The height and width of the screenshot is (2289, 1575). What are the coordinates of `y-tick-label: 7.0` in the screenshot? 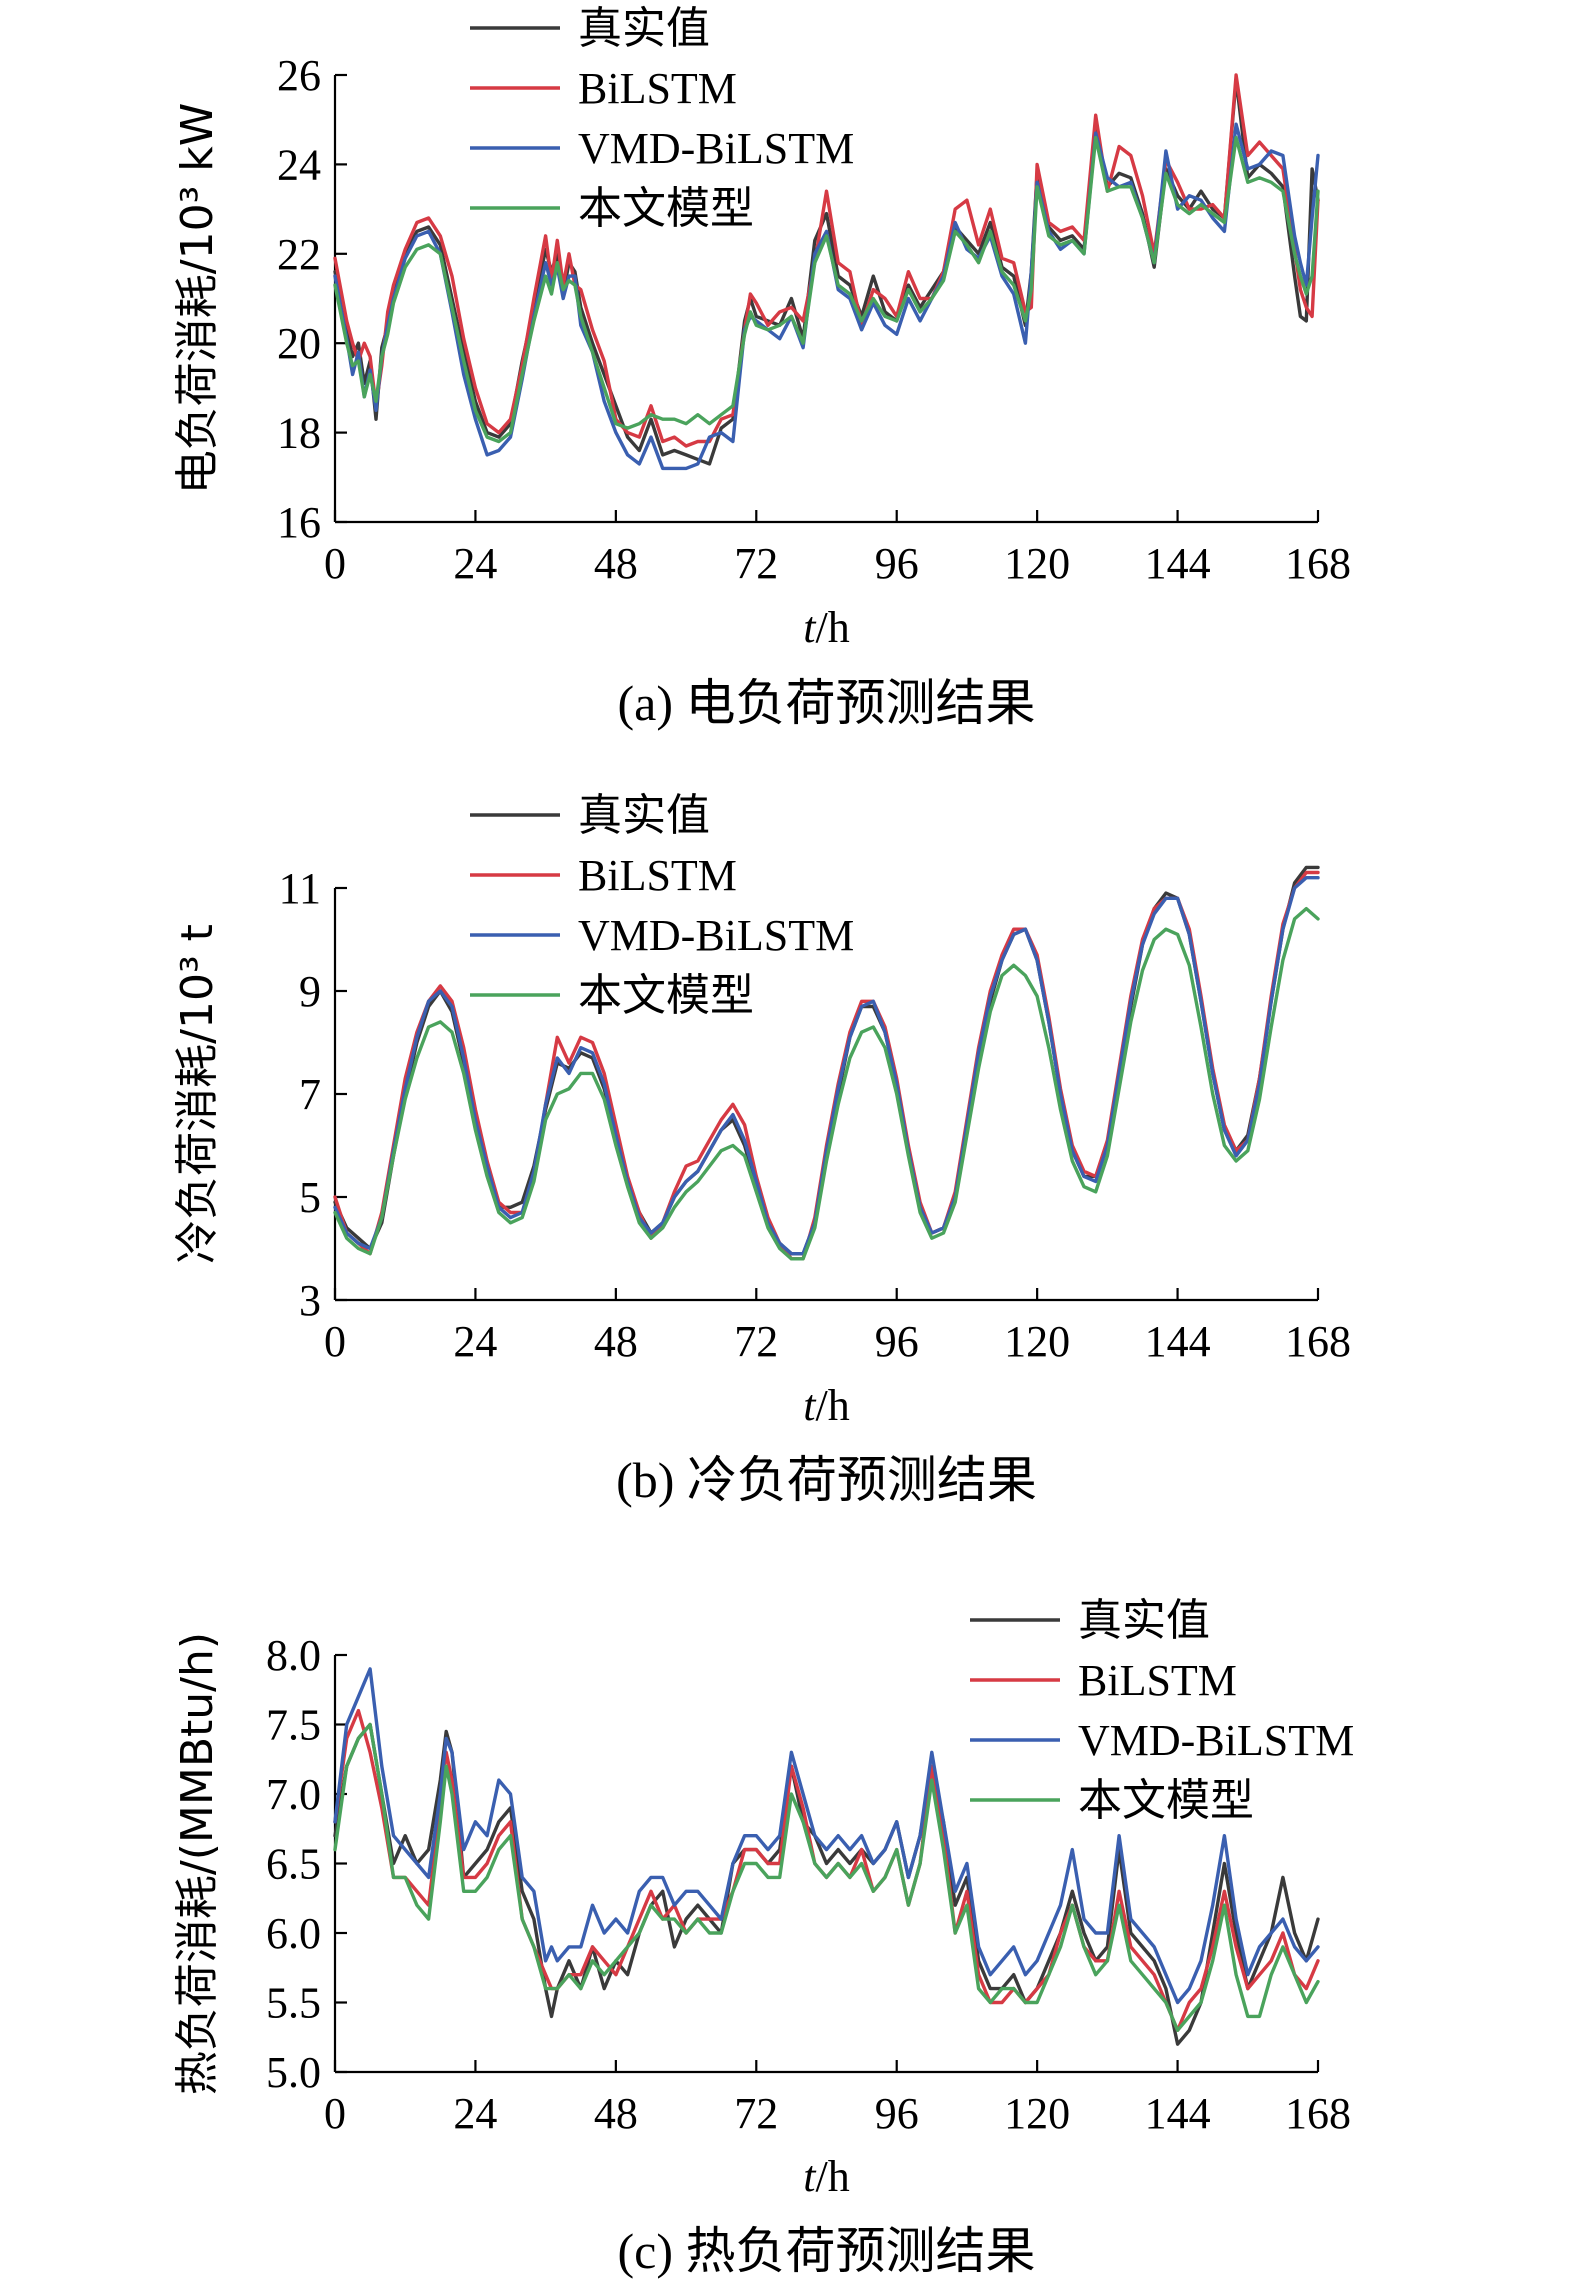 It's located at (293, 1794).